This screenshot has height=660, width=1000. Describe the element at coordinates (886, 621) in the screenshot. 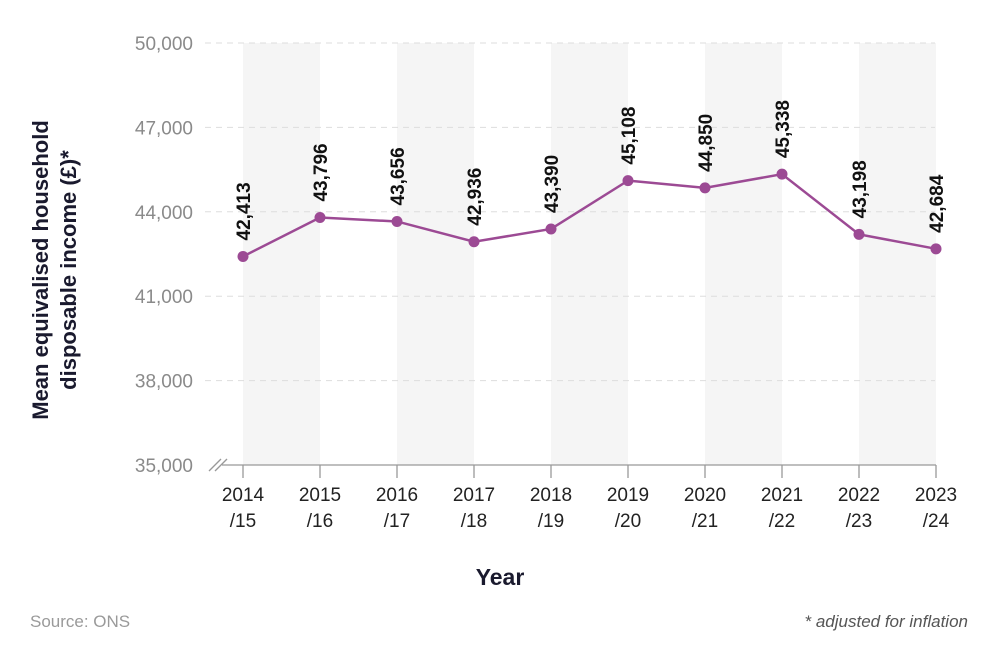

I see `inflation-note: * adjusted for inflation` at that location.